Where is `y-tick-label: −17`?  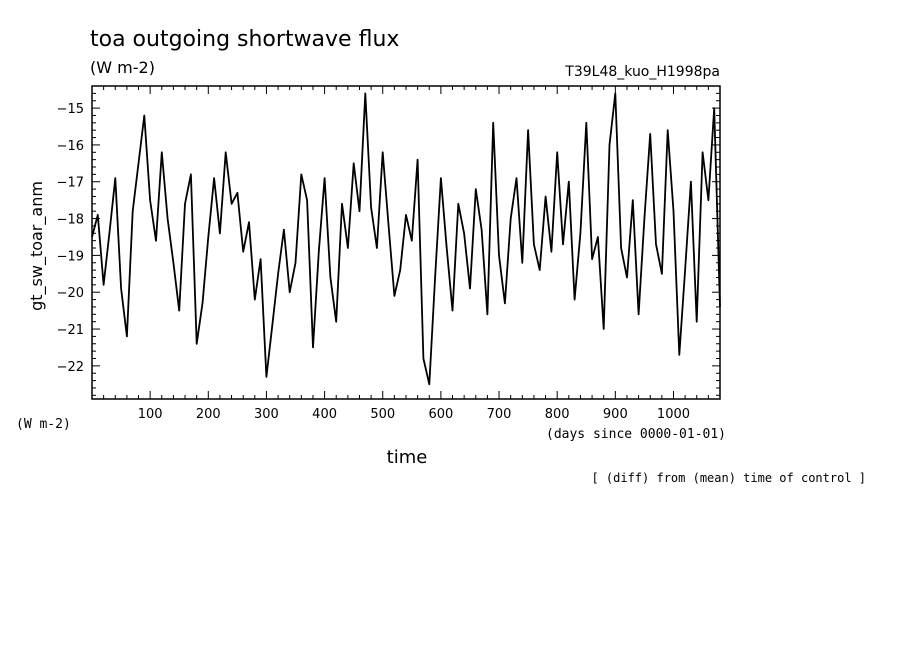
y-tick-label: −17 is located at coordinates (70, 183).